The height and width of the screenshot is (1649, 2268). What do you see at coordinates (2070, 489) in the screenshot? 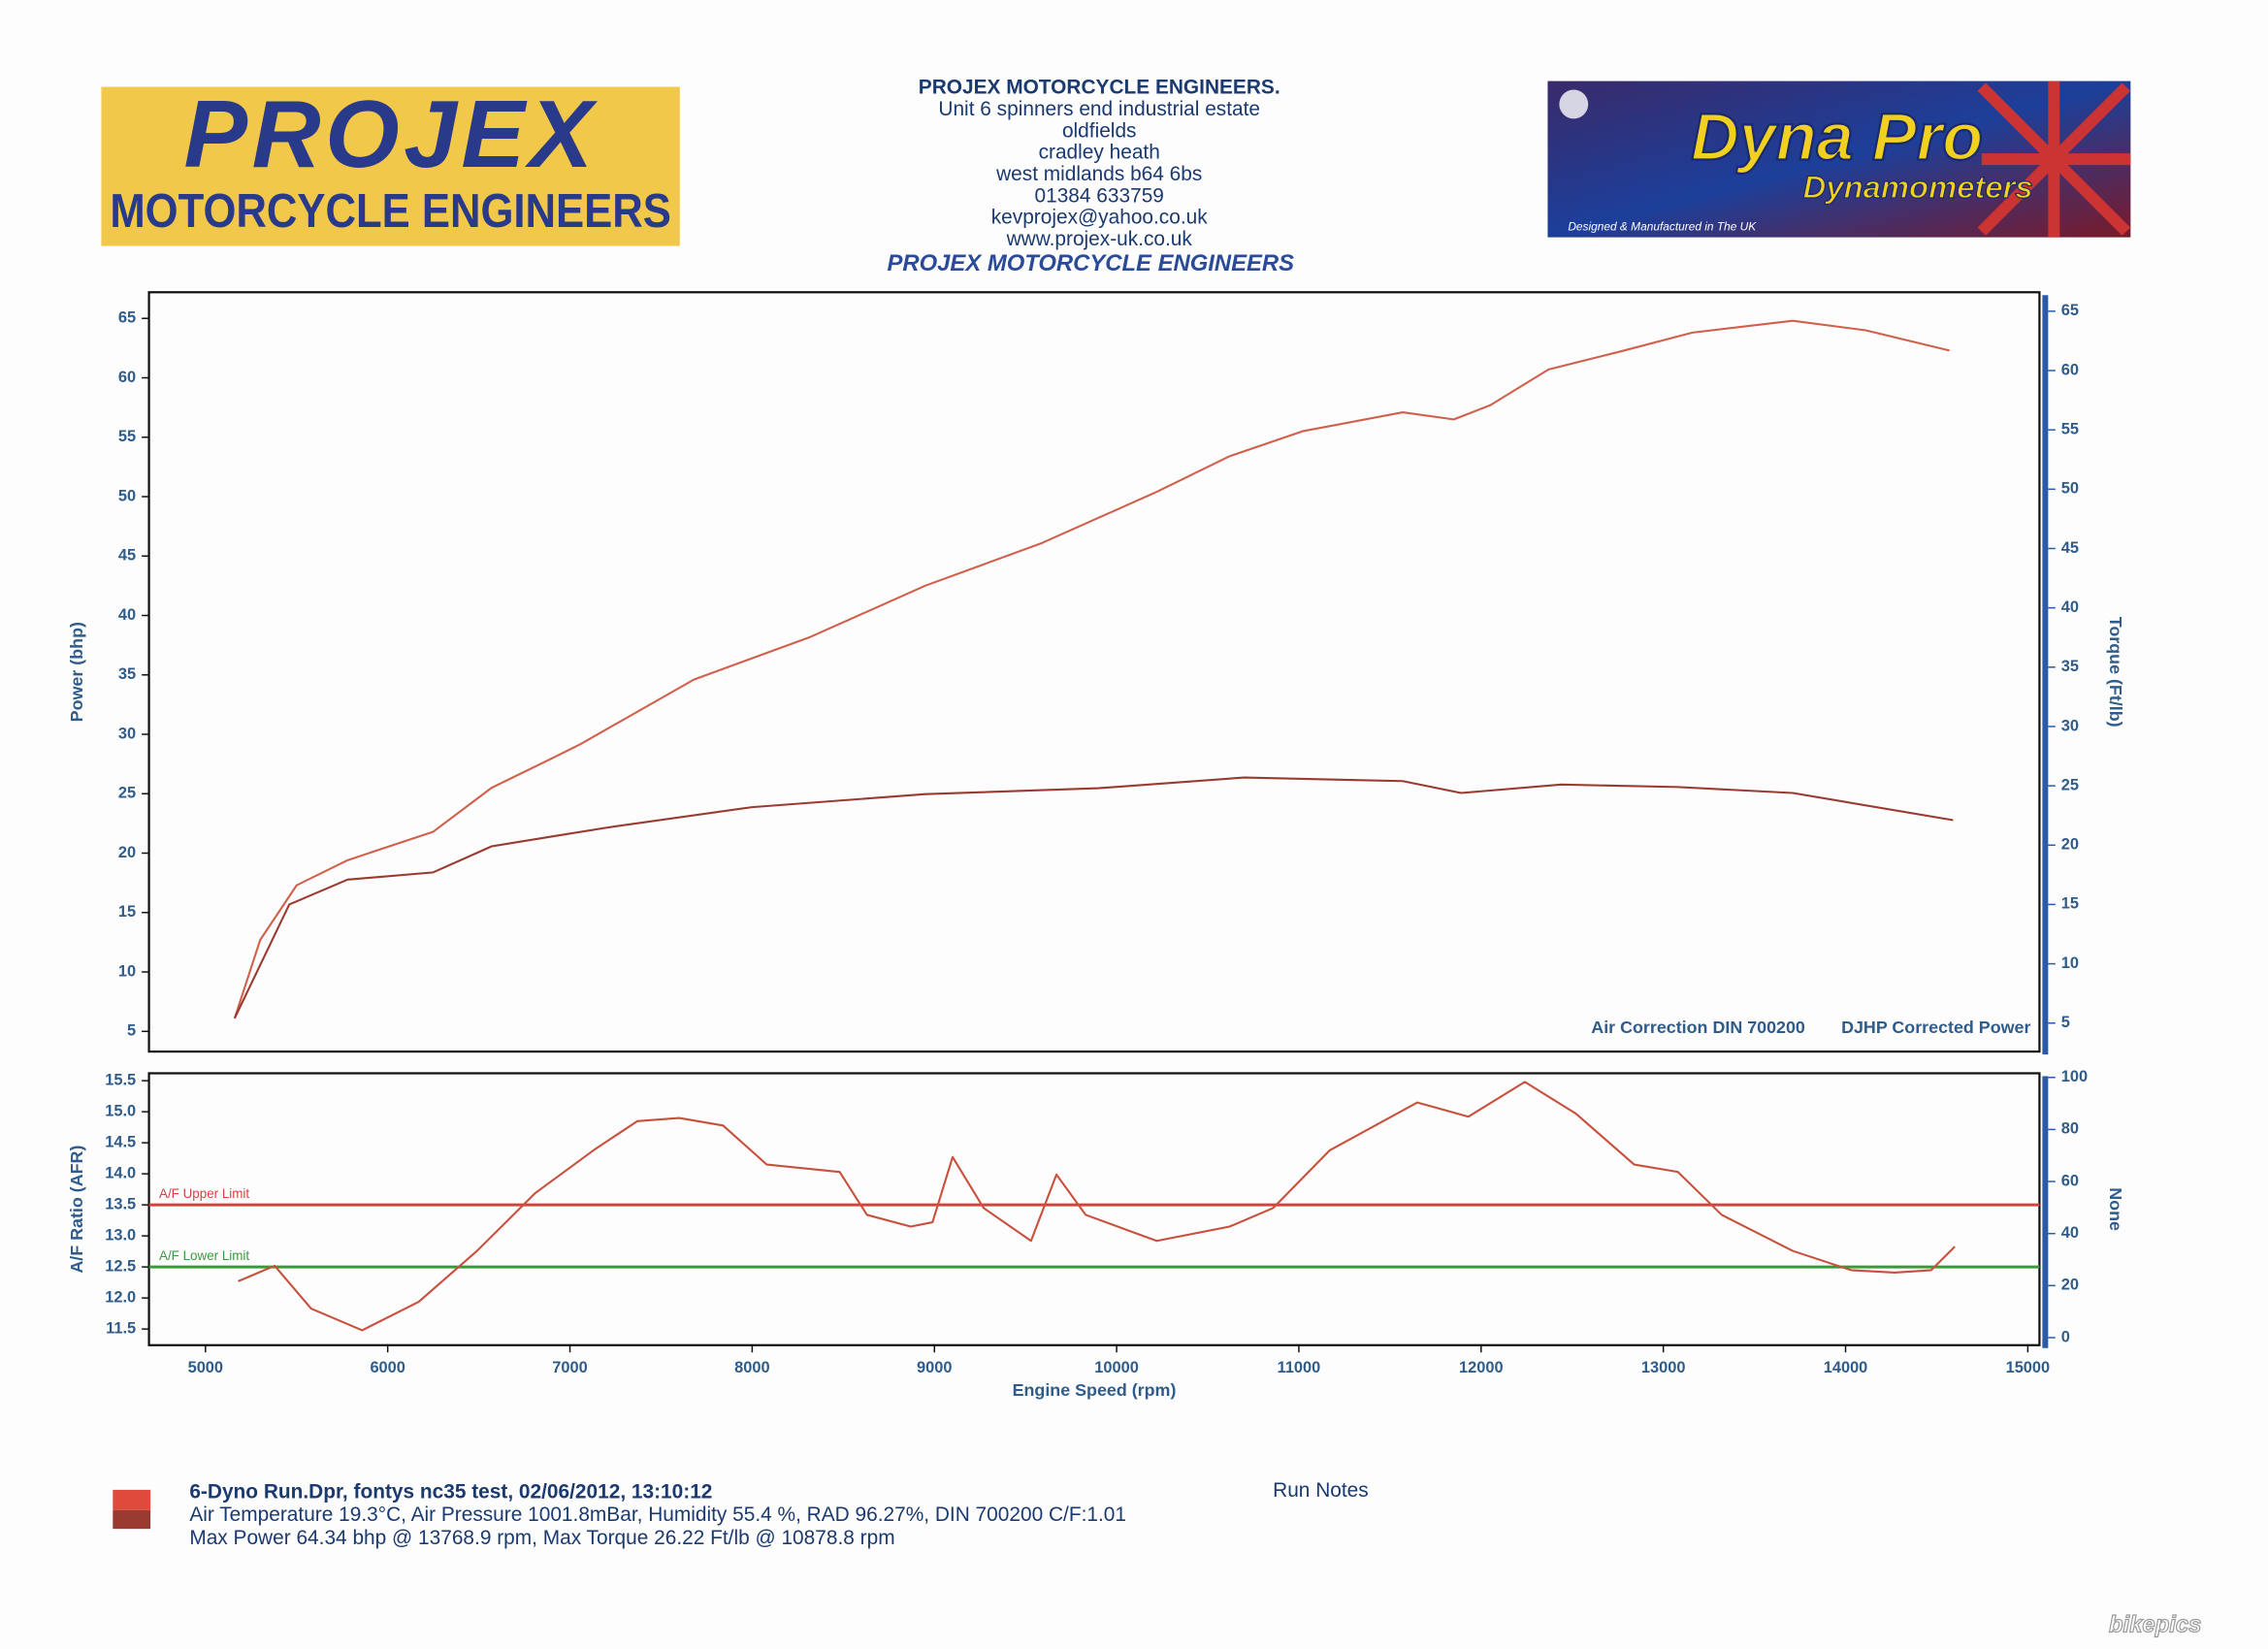
I see `y2-tick-label: 50` at bounding box center [2070, 489].